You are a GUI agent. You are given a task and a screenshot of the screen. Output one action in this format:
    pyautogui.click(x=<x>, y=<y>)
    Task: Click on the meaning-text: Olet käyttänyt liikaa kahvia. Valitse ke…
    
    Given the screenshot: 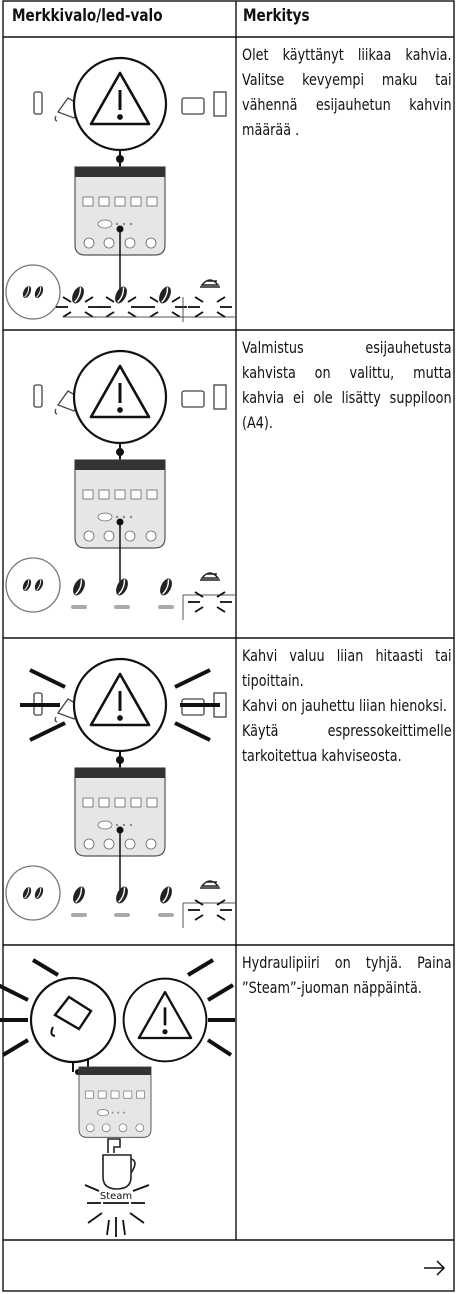 What is the action you would take?
    pyautogui.click(x=347, y=92)
    